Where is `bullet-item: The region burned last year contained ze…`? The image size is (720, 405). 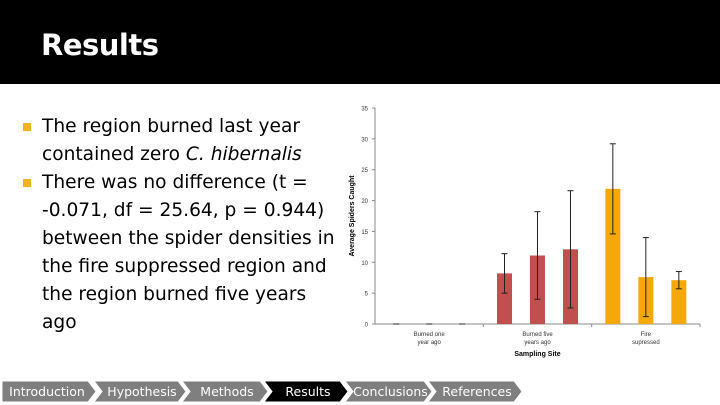
bullet-item: The region burned last year contained ze… is located at coordinates (181, 141).